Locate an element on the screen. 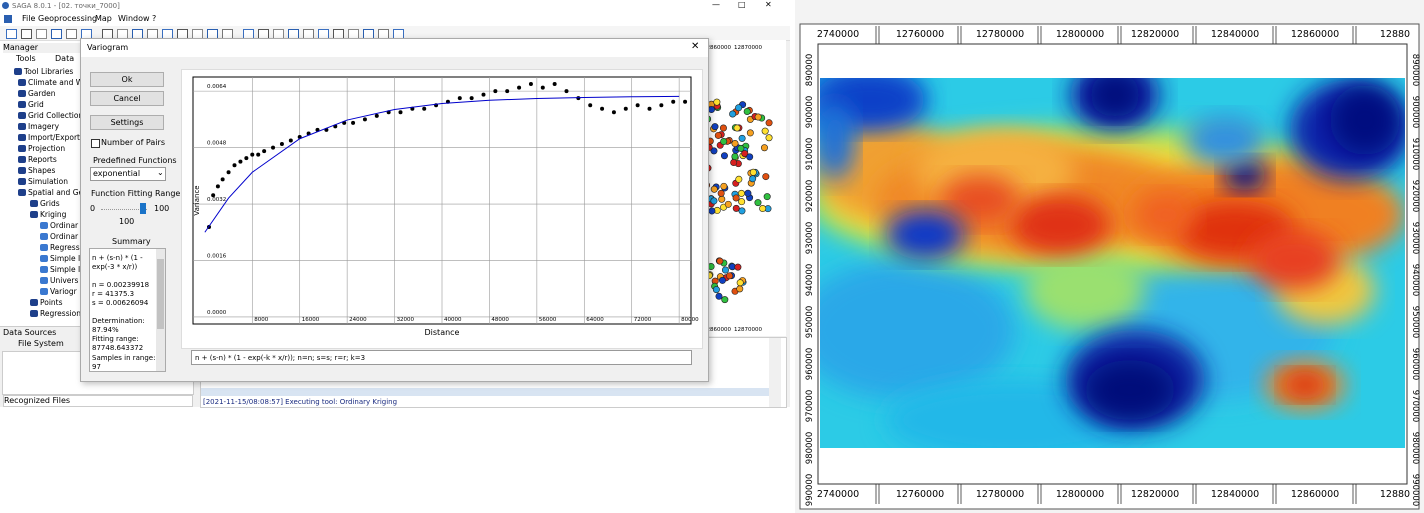 The image size is (1424, 513). tree-item: Tool Libraries is located at coordinates (49, 71).